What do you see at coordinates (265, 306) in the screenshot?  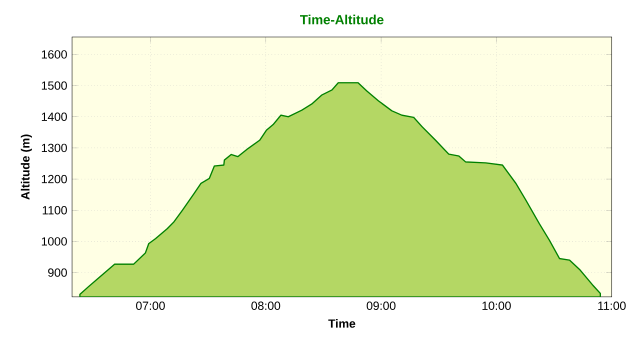 I see `x-tick-label: 08:00` at bounding box center [265, 306].